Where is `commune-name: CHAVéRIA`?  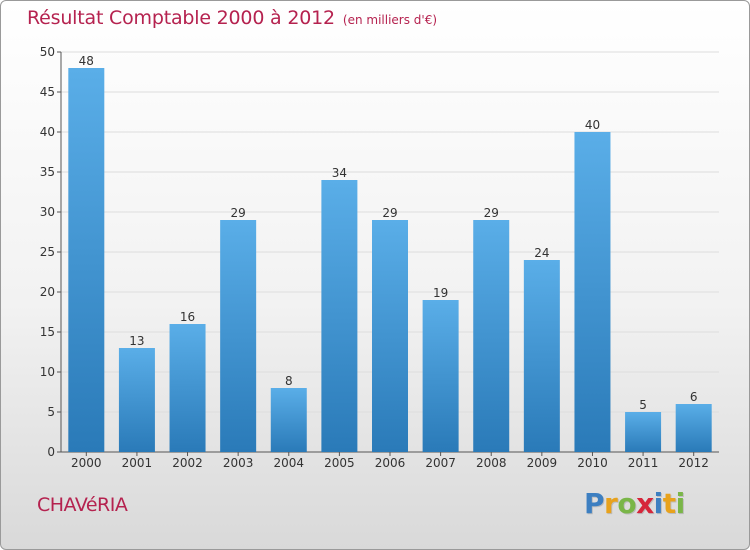
commune-name: CHAVéRIA is located at coordinates (82, 505).